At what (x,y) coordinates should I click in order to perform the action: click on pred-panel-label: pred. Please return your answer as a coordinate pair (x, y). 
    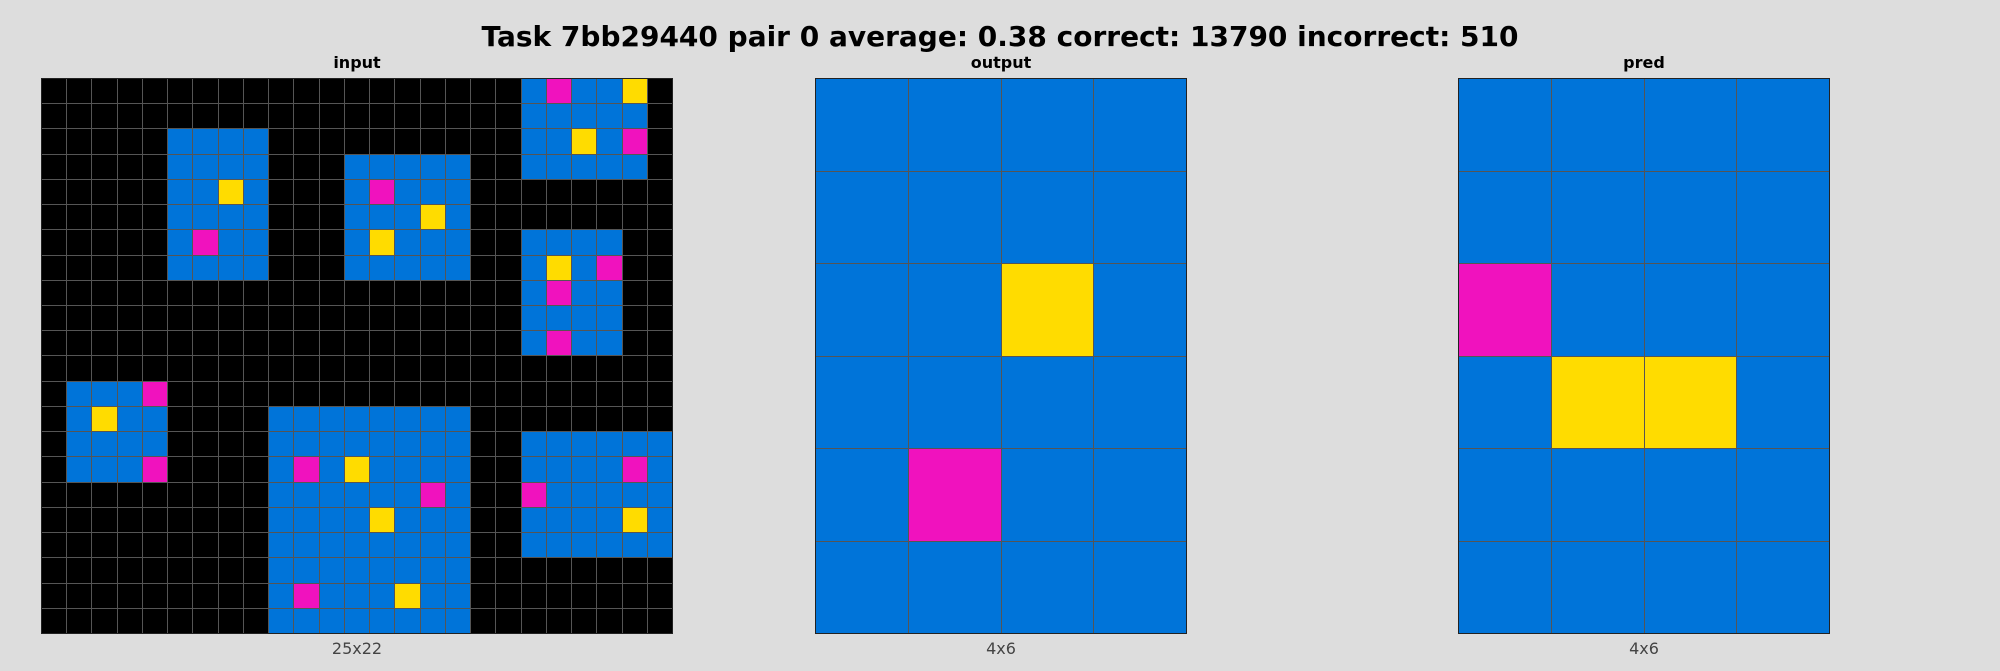
    Looking at the image, I should click on (1644, 62).